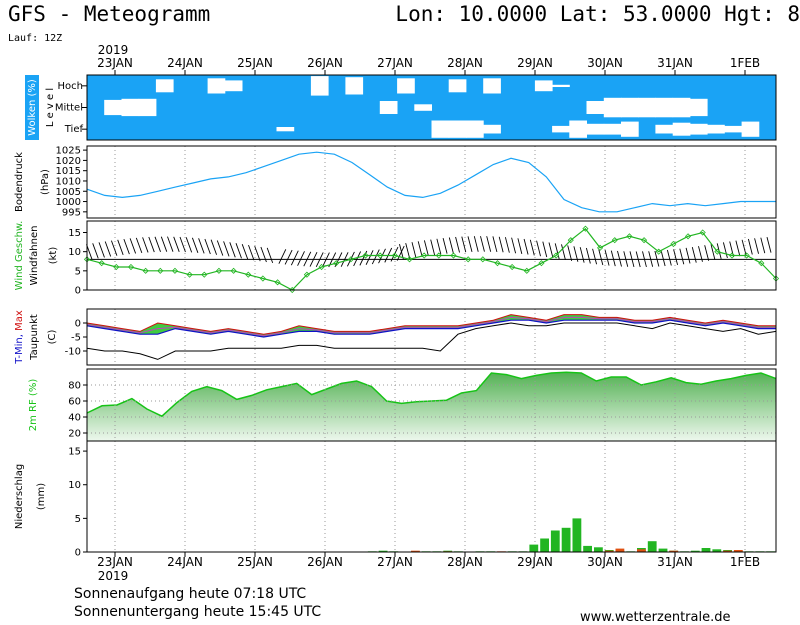 This screenshot has width=800, height=625. I want to click on pressure-panel-frame, so click(431, 182).